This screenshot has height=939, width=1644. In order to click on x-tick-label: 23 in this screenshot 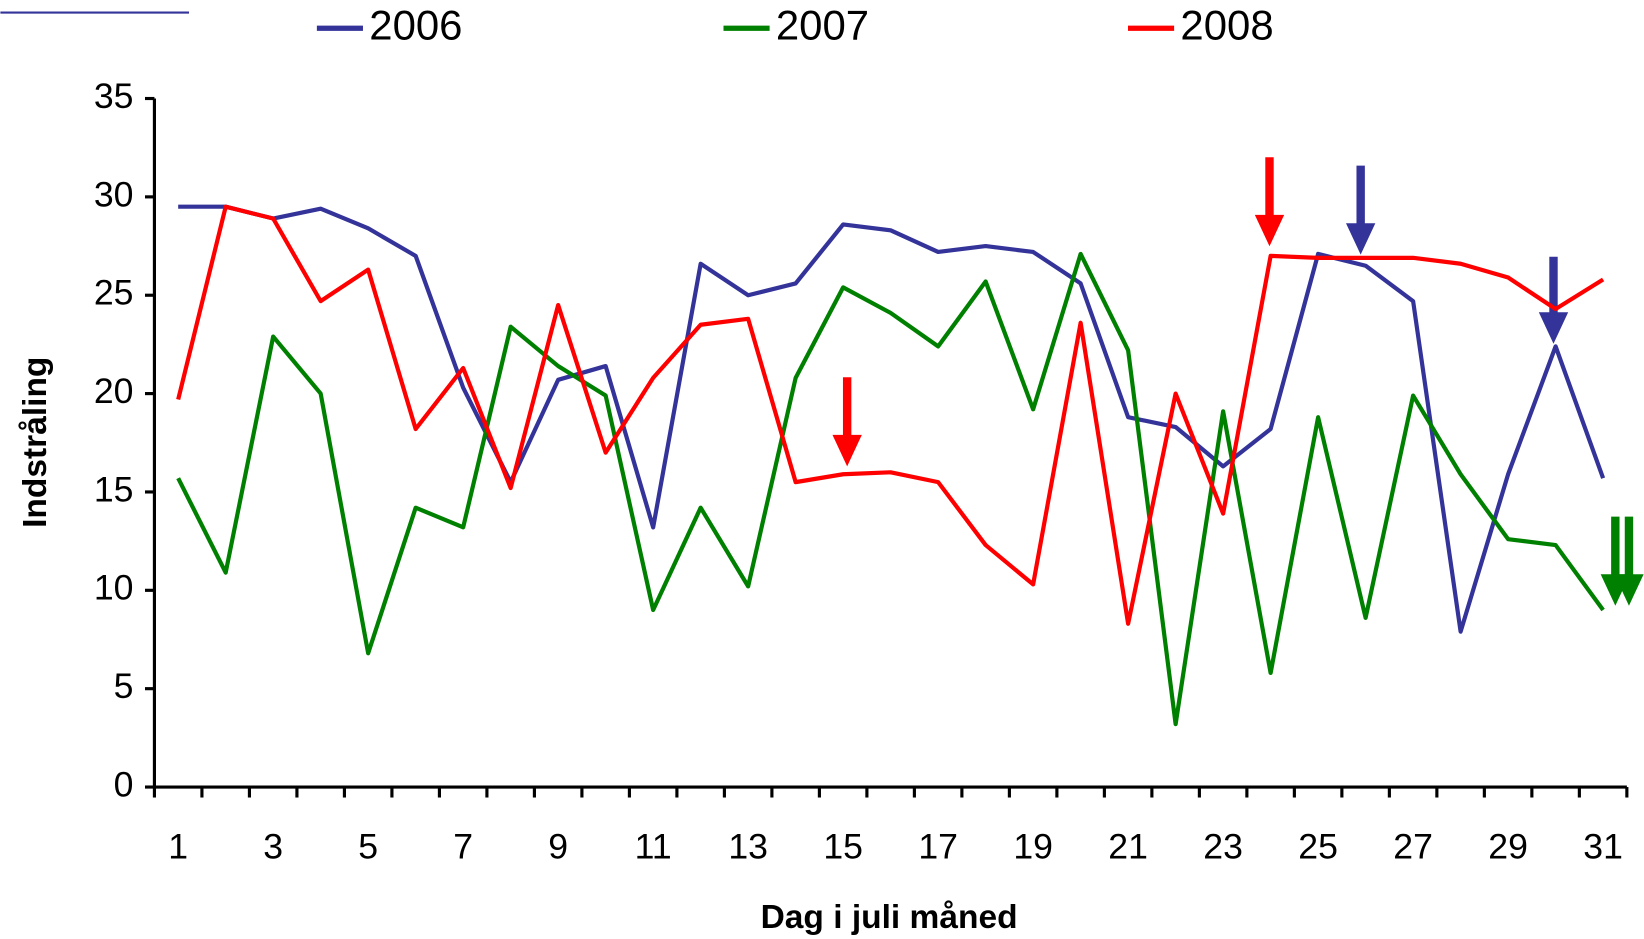, I will do `click(1223, 846)`.